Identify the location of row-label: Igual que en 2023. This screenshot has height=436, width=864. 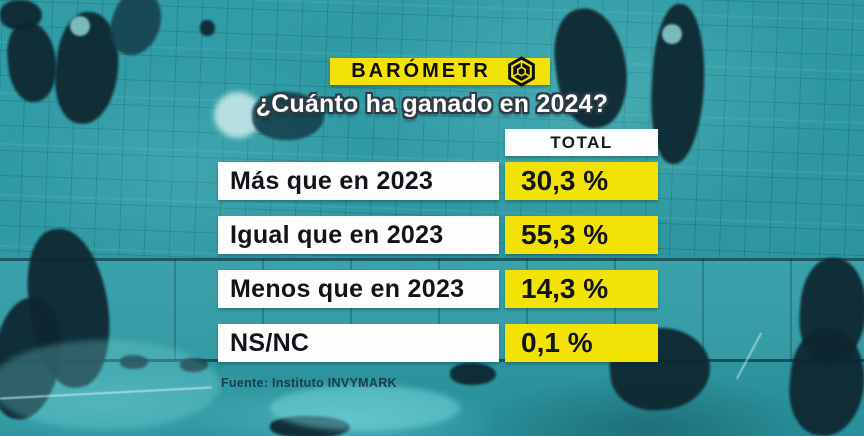
(358, 235).